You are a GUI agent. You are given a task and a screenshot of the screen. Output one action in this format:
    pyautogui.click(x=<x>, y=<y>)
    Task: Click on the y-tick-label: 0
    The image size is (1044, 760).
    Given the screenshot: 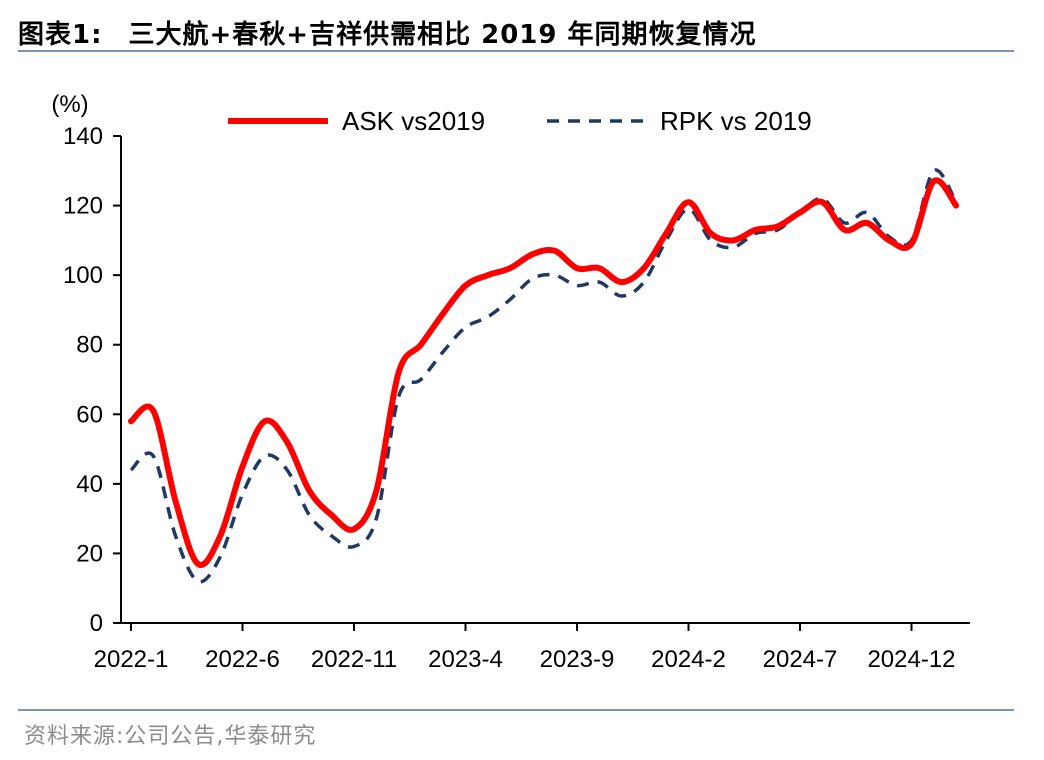 What is the action you would take?
    pyautogui.click(x=96, y=623)
    